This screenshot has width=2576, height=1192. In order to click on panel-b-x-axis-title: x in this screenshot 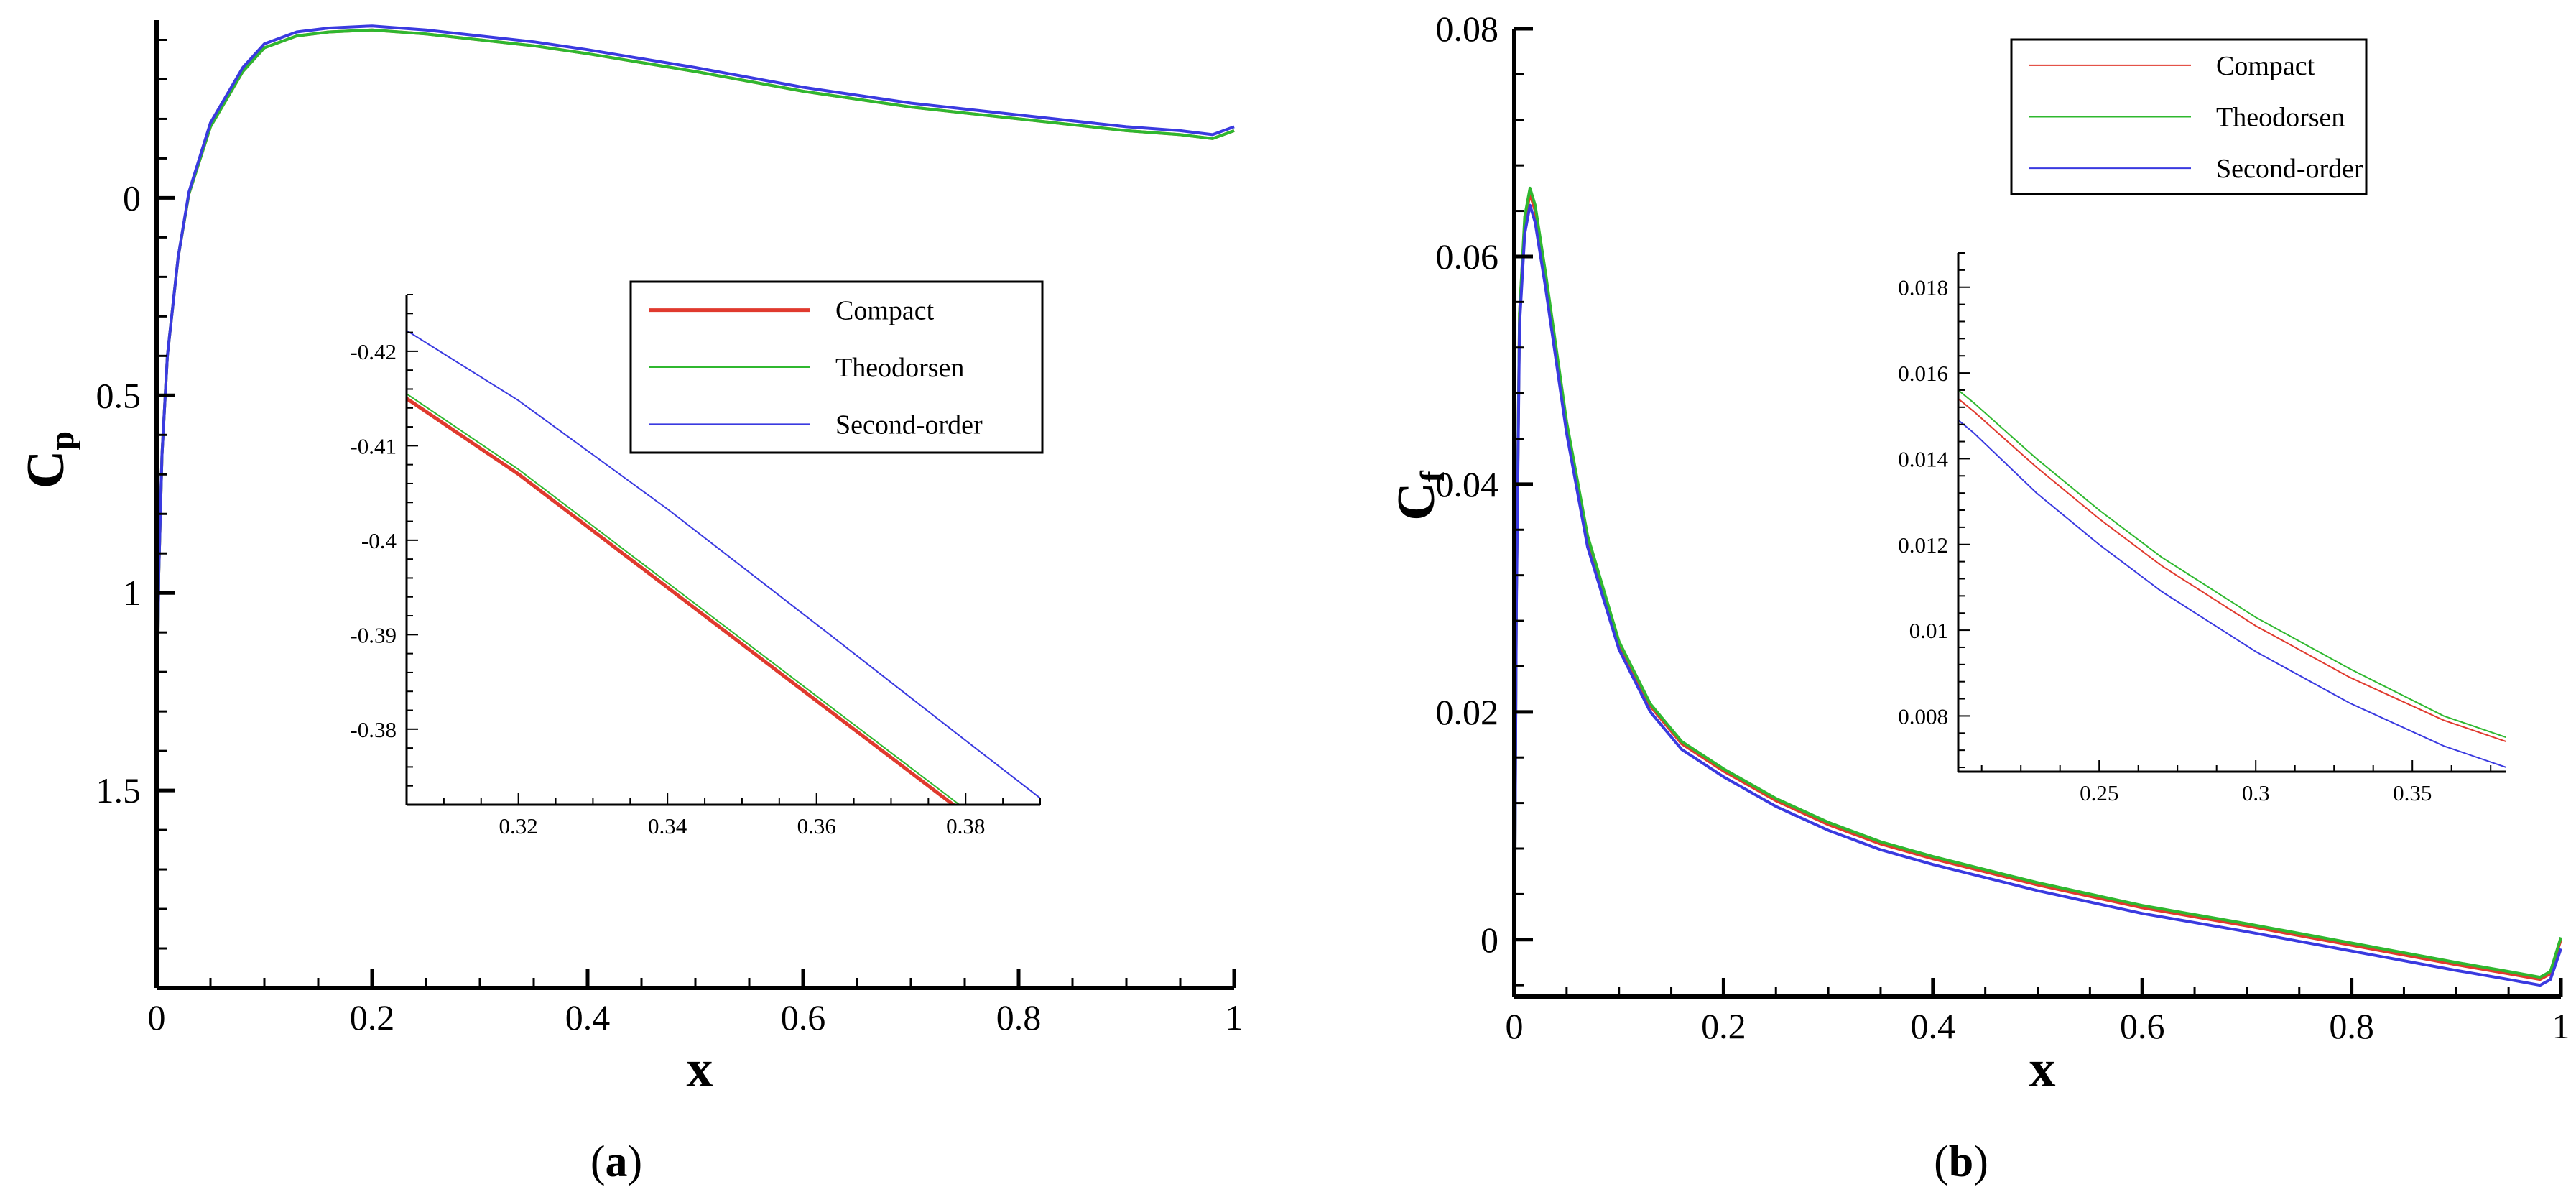, I will do `click(2042, 1069)`.